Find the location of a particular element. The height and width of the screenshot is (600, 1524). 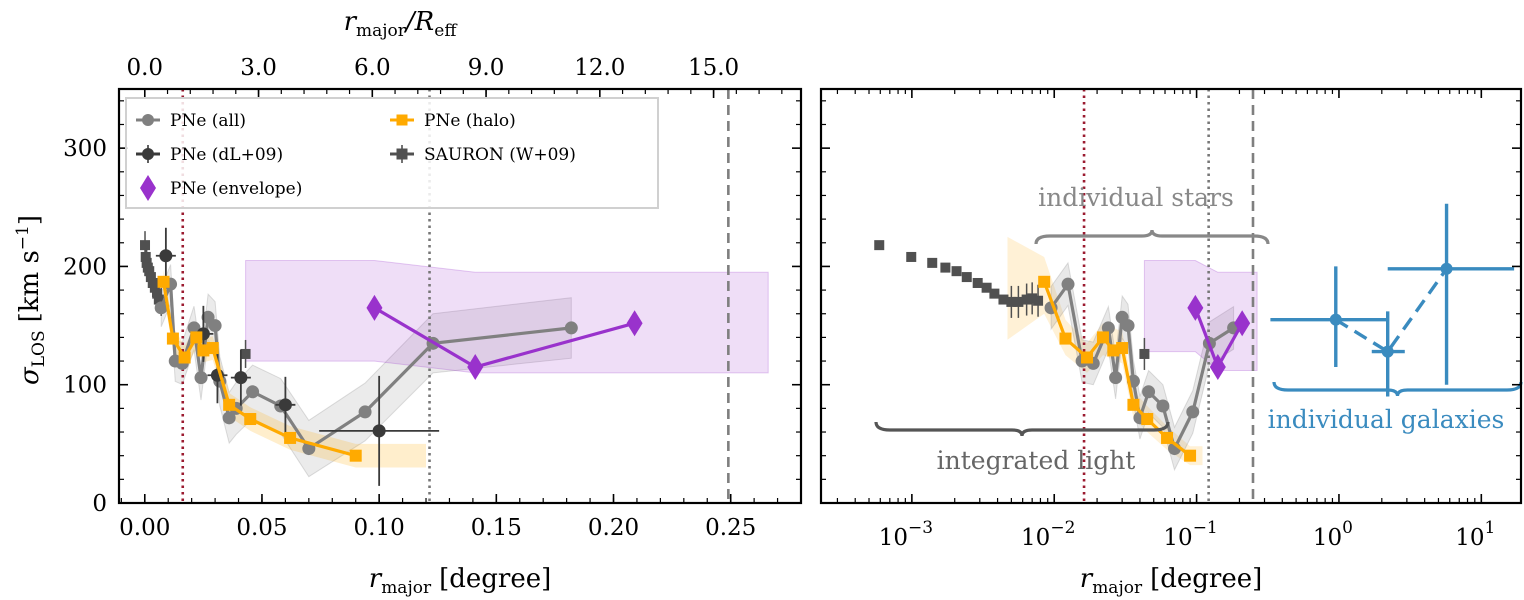

pne-envelope-point-r is located at coordinates (1195, 307).